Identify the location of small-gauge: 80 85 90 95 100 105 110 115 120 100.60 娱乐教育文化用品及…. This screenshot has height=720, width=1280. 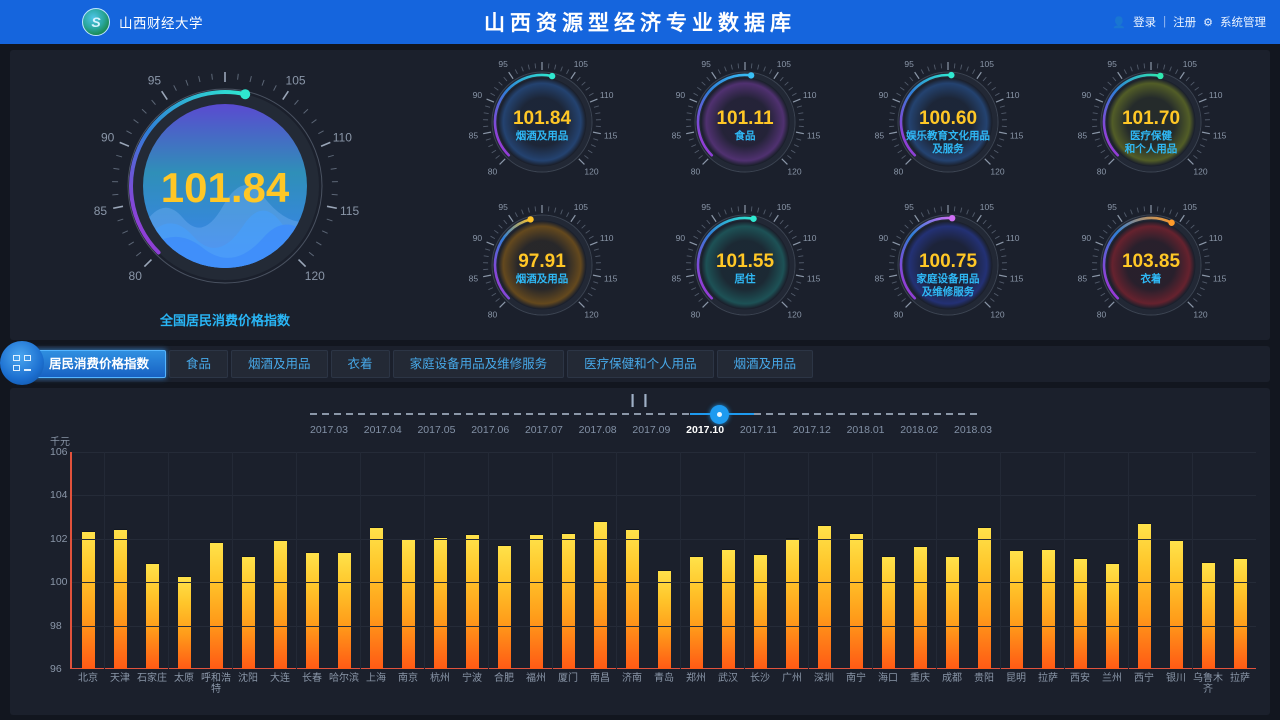
(947, 125).